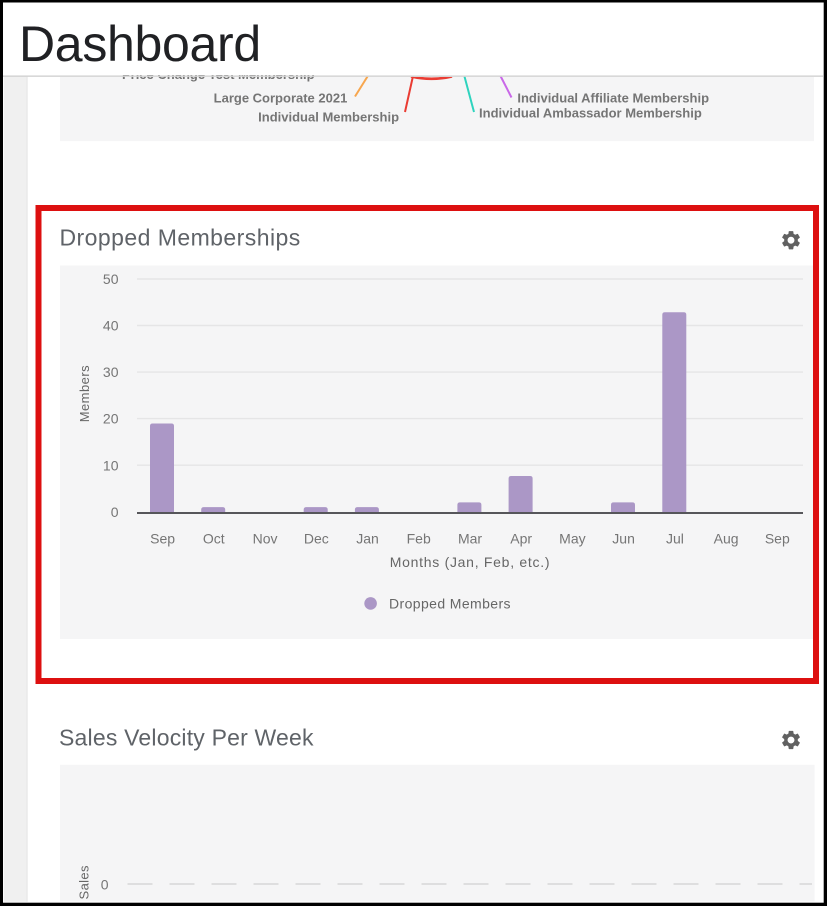 The width and height of the screenshot is (827, 906). Describe the element at coordinates (590, 113) in the screenshot. I see `svg-text:Individual Ambassador Membersh: Individual Ambassador Membership` at that location.